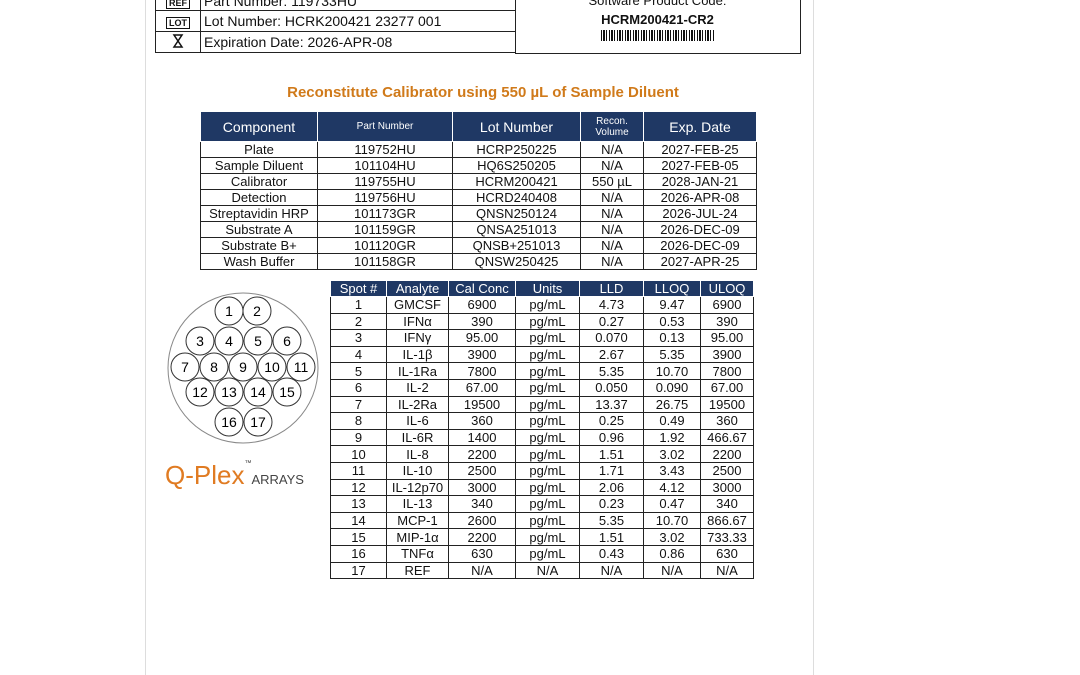 The width and height of the screenshot is (1080, 675). I want to click on cell: HCRP250225, so click(516, 149).